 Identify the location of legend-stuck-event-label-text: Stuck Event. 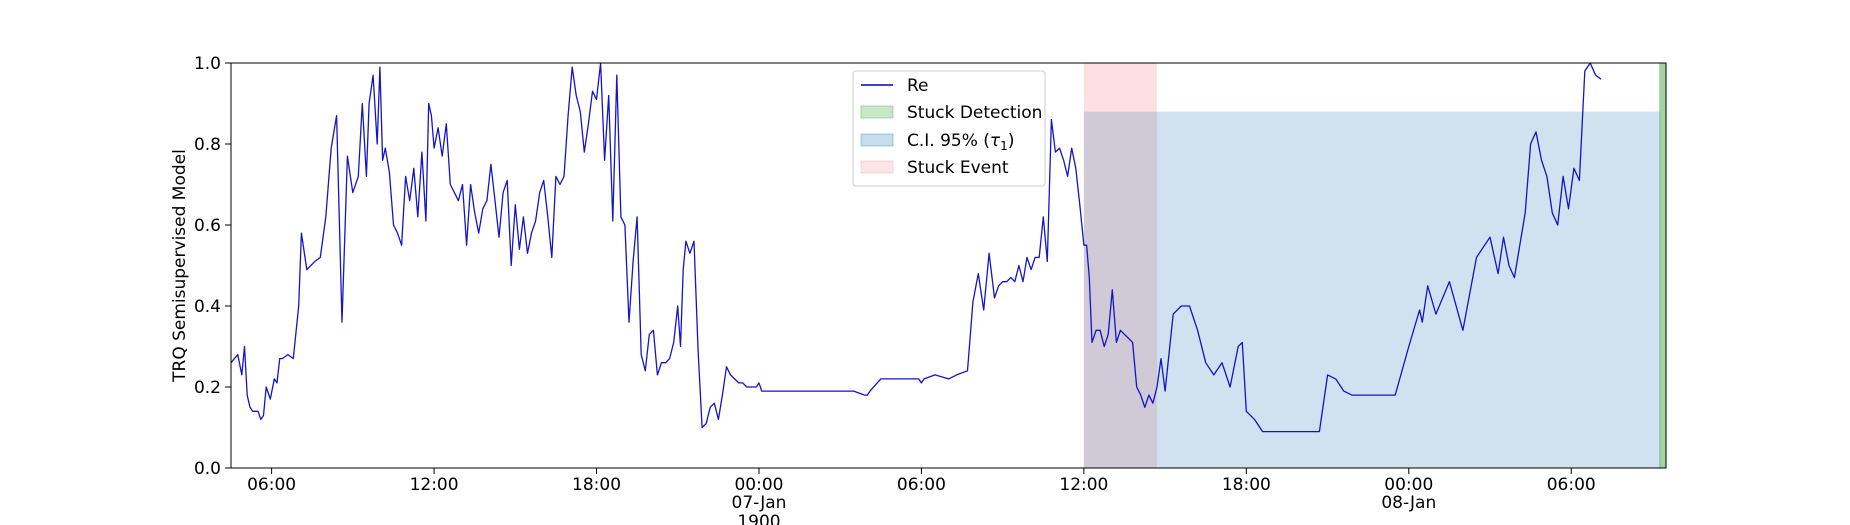
(958, 168).